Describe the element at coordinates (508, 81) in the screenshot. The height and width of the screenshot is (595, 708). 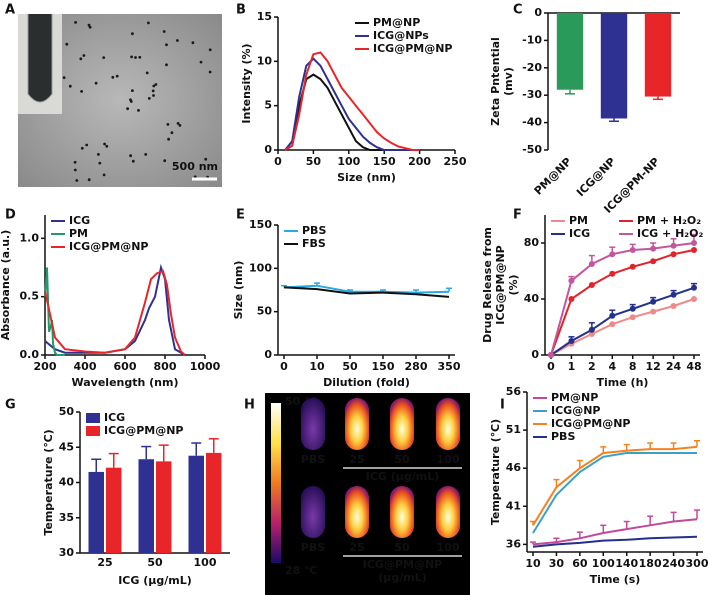
I see `y-axis-label: (mv)` at that location.